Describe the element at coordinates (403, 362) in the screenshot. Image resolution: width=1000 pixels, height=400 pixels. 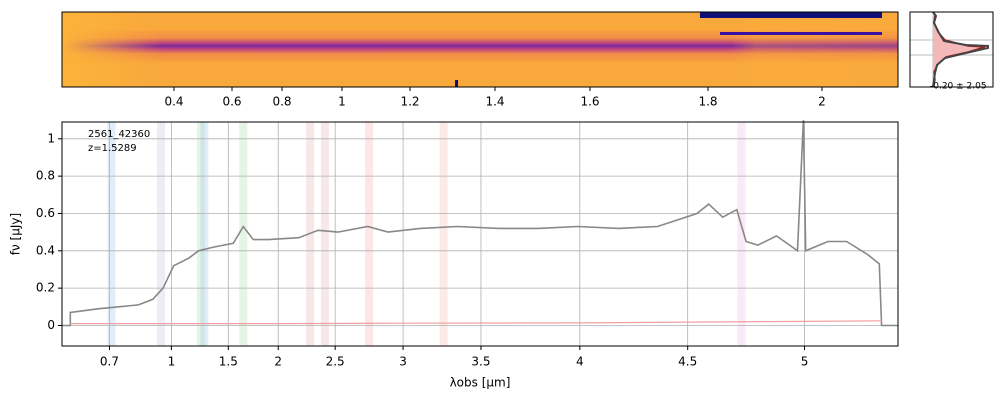
I see `x-tick-label: 3` at that location.